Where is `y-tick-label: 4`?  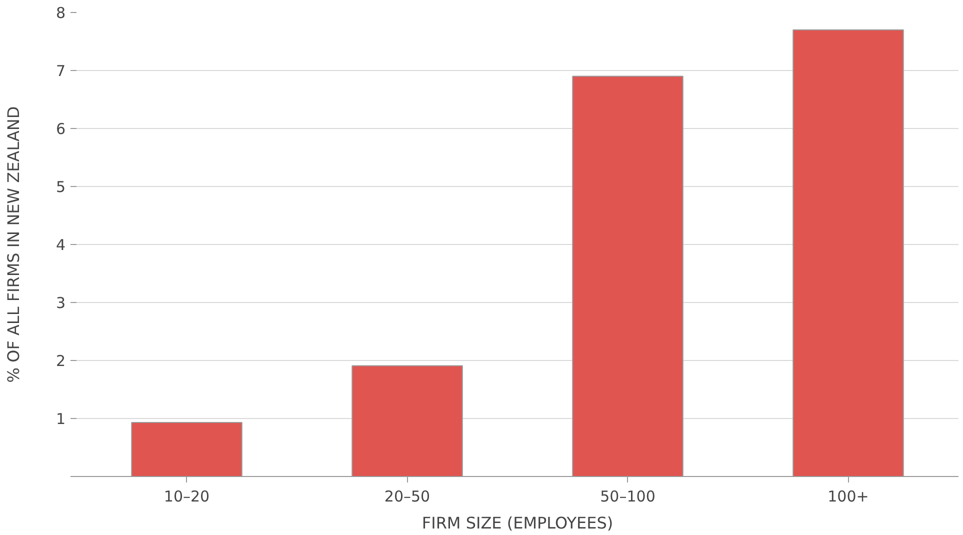 y-tick-label: 4 is located at coordinates (61, 245).